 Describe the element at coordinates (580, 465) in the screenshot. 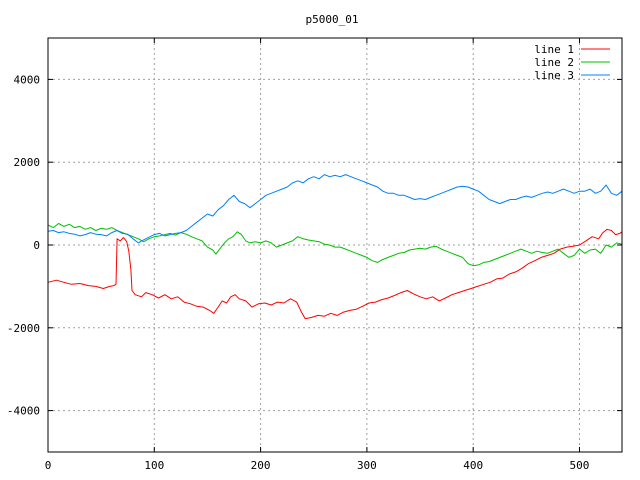

I see `x-tick-label: 500` at that location.